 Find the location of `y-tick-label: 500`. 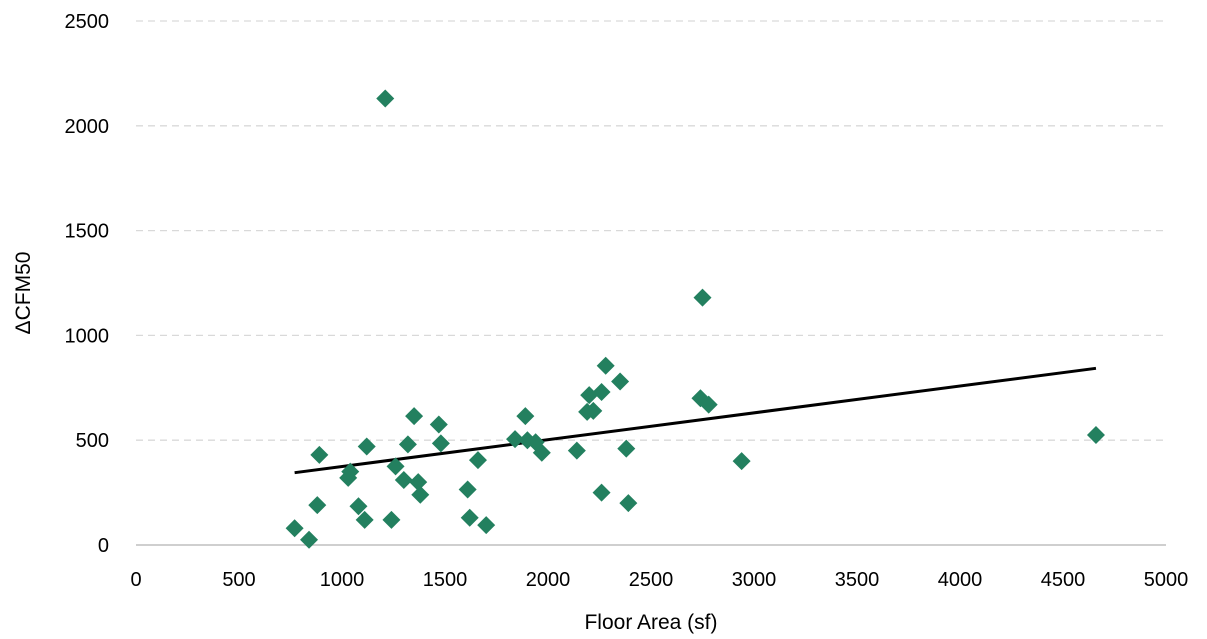

y-tick-label: 500 is located at coordinates (92, 441).